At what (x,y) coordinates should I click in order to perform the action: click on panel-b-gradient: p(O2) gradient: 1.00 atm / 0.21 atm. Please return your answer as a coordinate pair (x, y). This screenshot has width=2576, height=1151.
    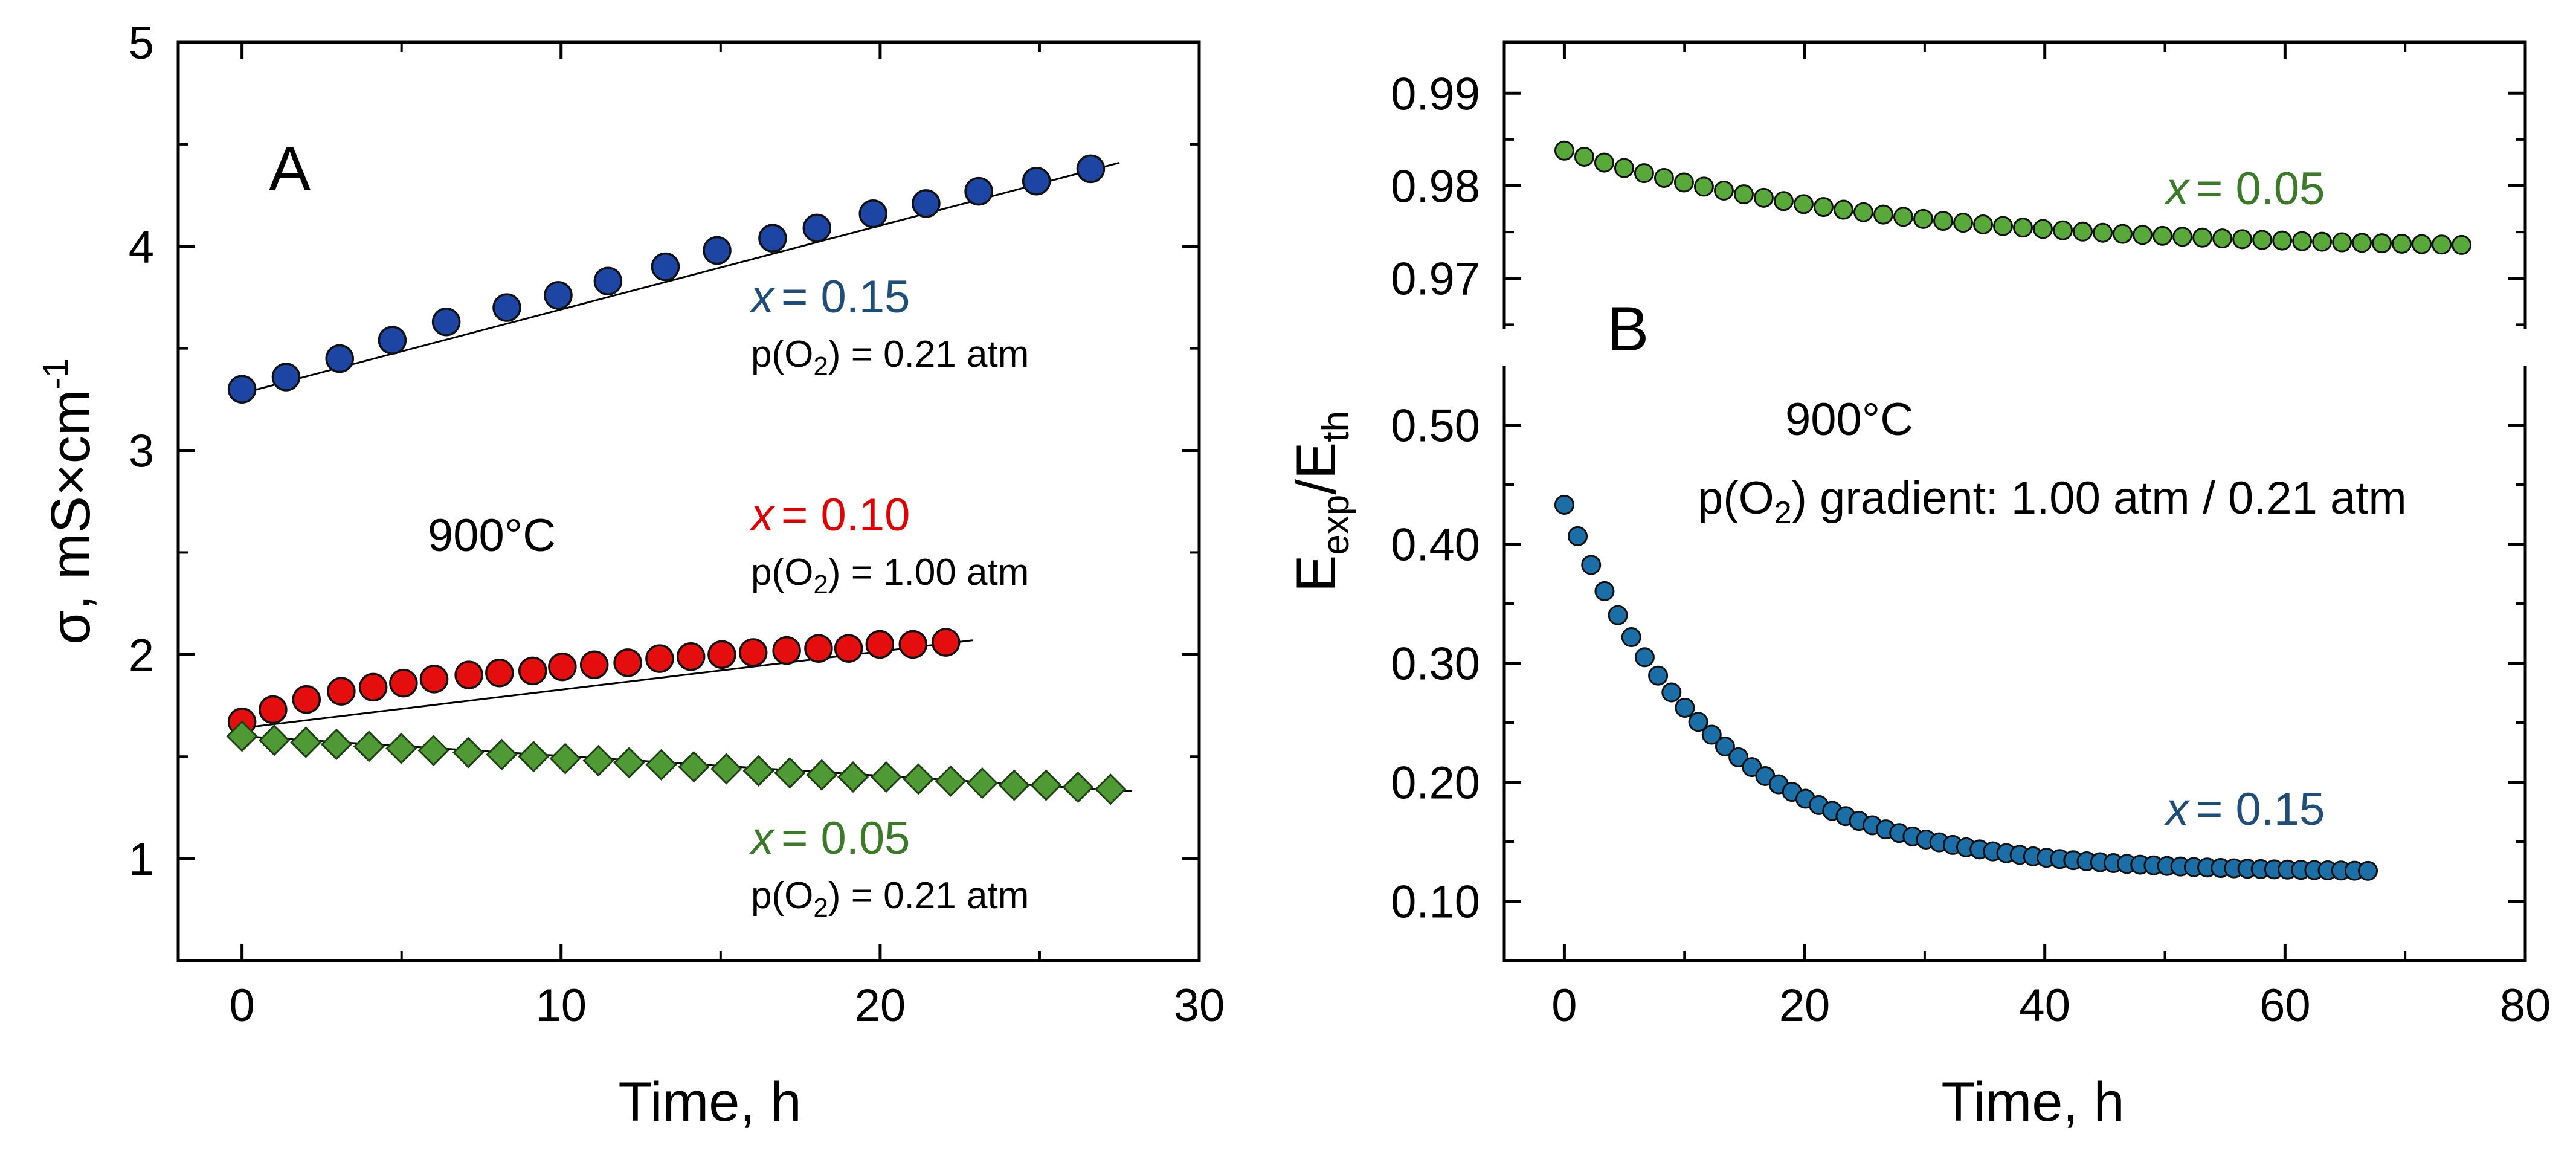
    Looking at the image, I should click on (2052, 501).